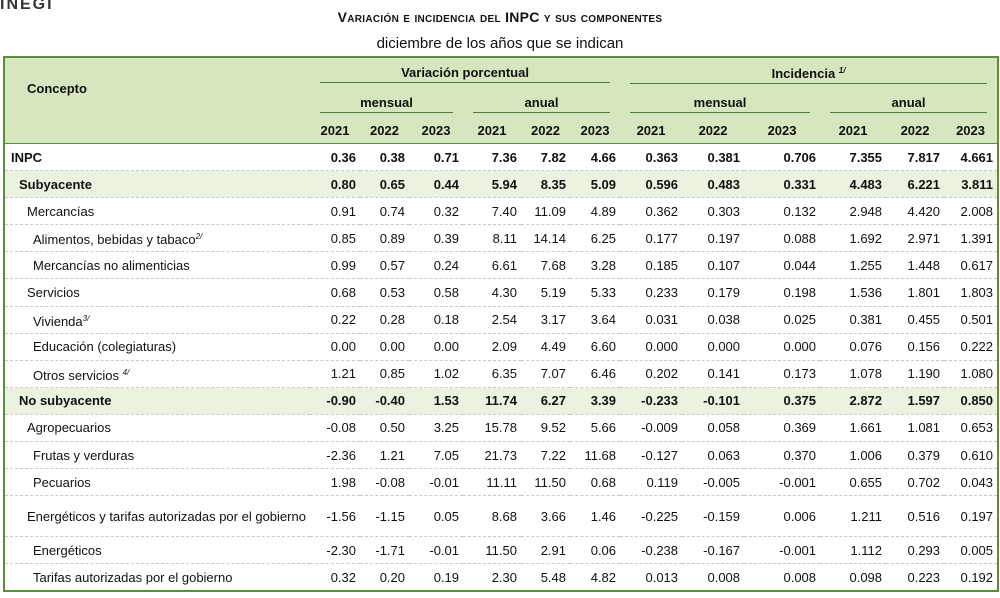  I want to click on value-cell: 4.89, so click(595, 211).